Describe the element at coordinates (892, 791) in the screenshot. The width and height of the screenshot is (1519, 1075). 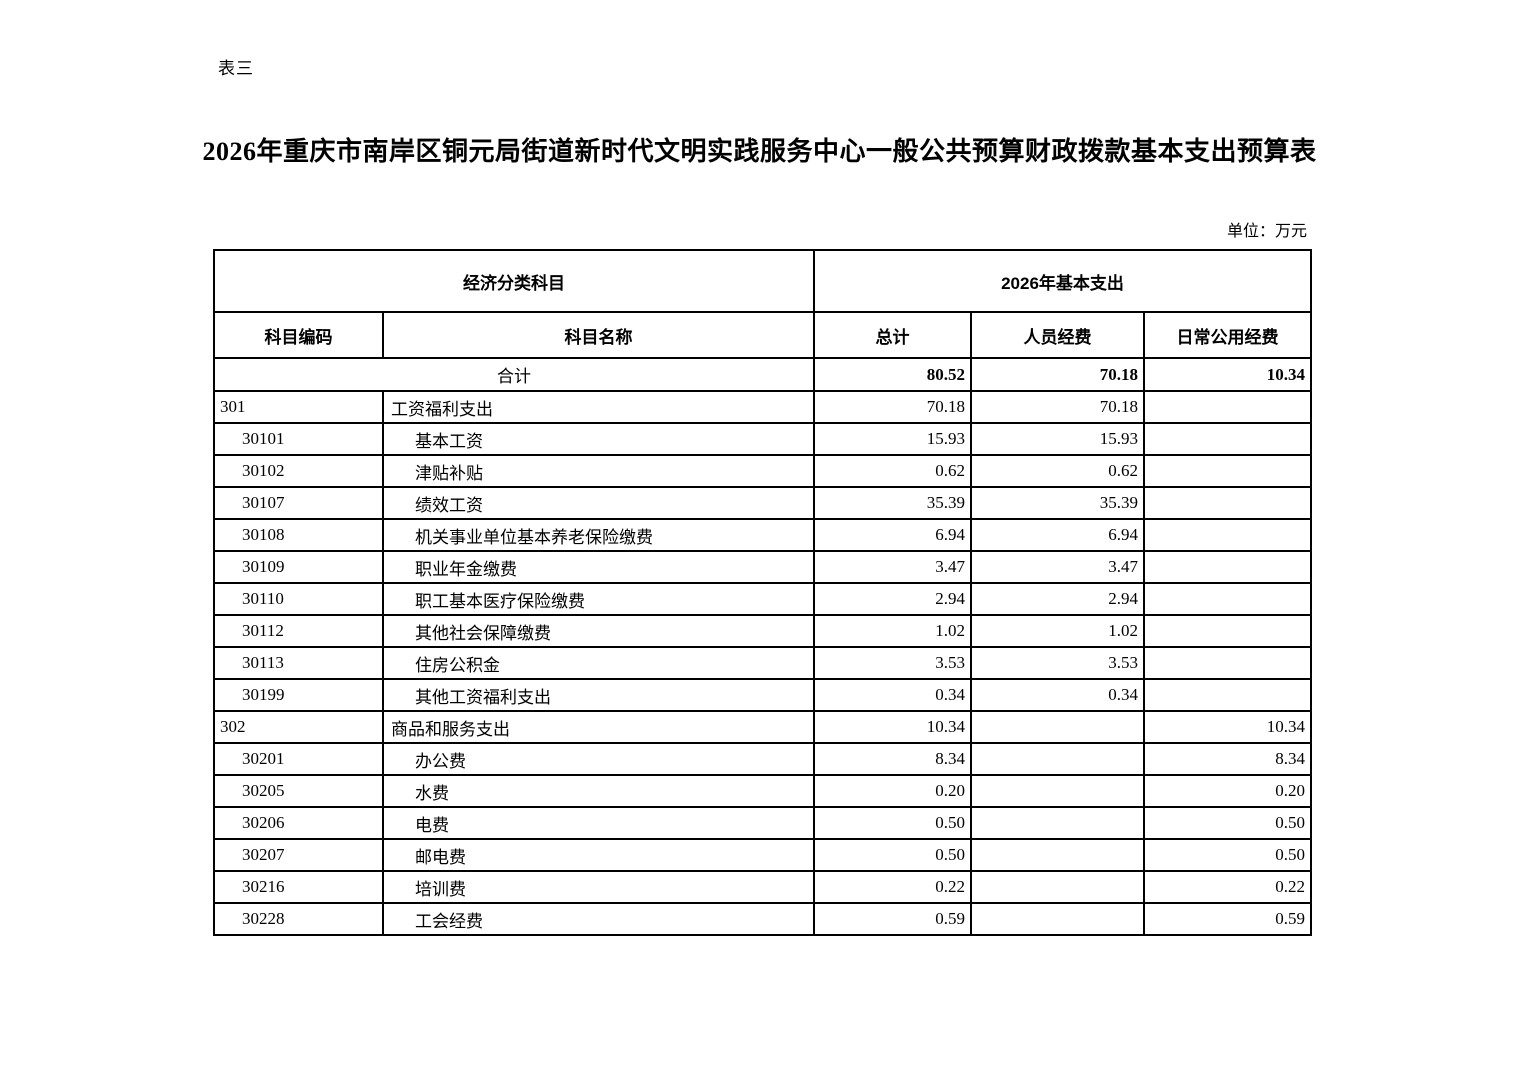
I see `total-value: 0.20` at that location.